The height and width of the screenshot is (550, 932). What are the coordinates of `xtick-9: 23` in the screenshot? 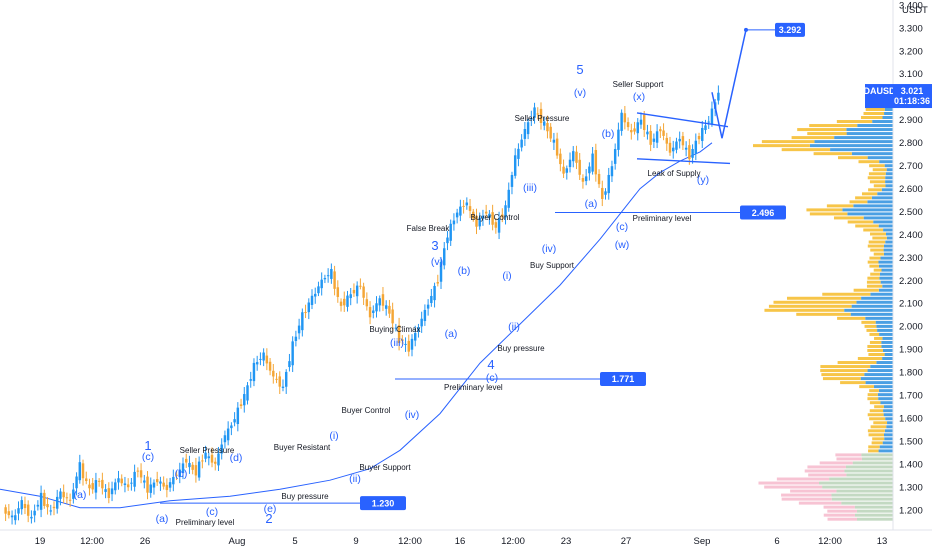 It's located at (566, 541).